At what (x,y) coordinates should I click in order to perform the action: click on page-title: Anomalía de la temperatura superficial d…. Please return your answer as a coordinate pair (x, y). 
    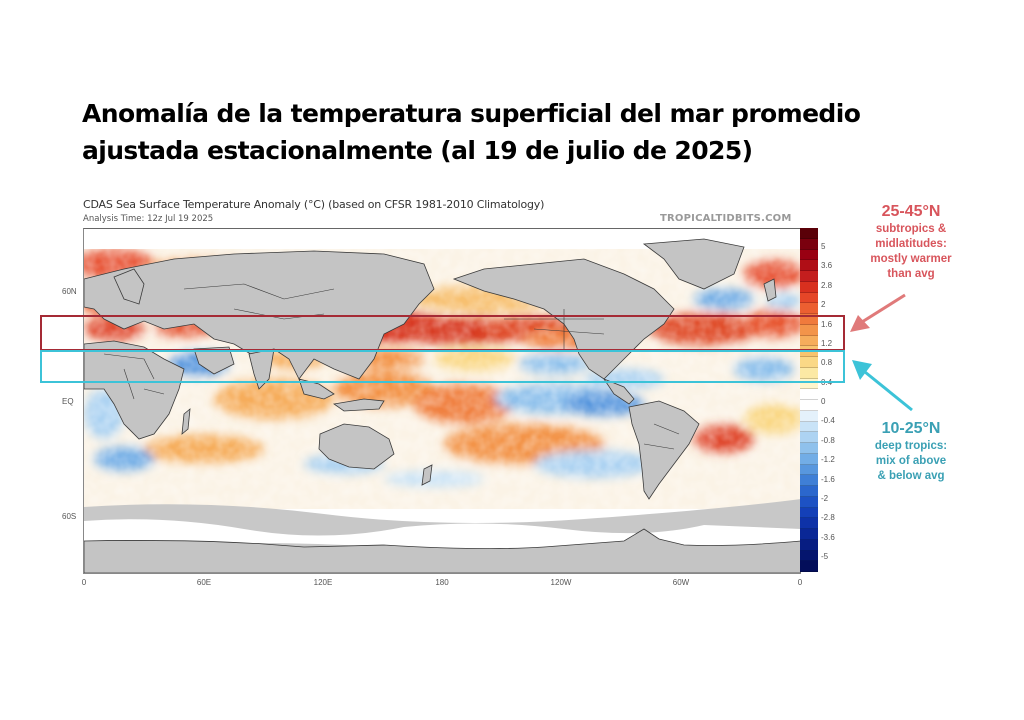
    Looking at the image, I should click on (512, 132).